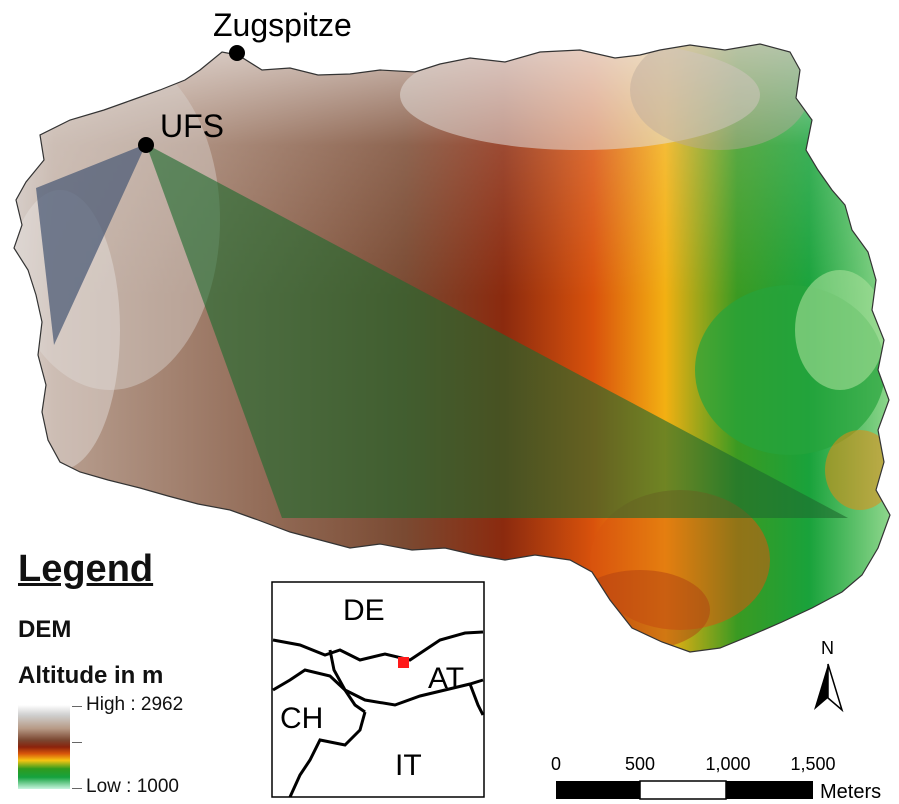  Describe the element at coordinates (364, 610) in the screenshot. I see `inset-label-de: DE` at that location.